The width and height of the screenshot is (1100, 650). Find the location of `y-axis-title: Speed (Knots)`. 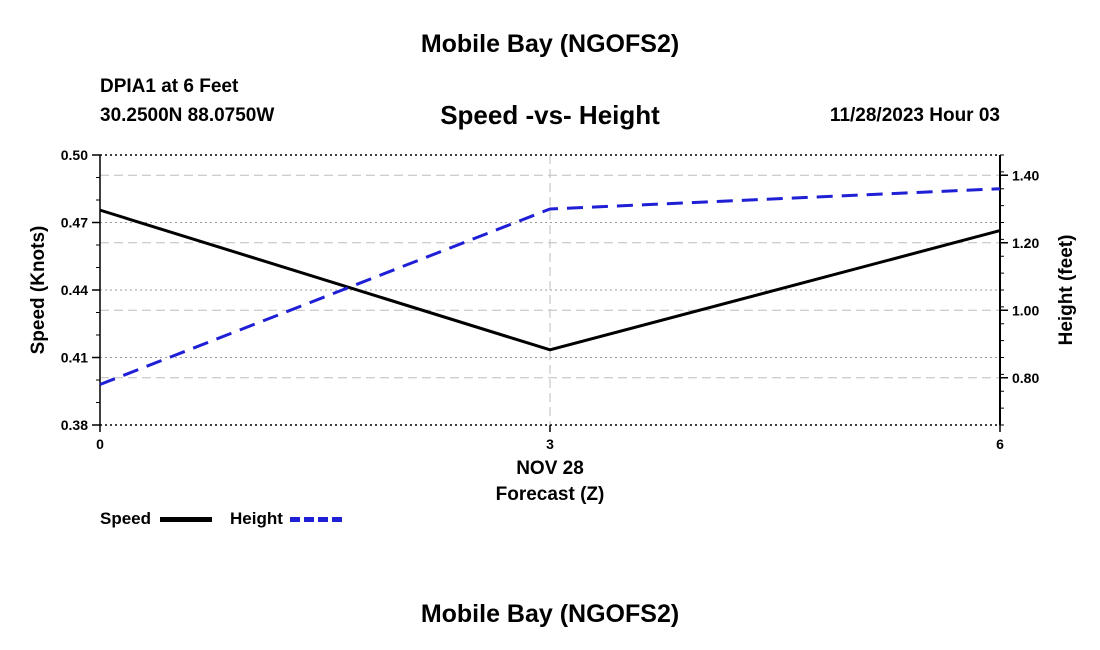

y-axis-title: Speed (Knots) is located at coordinates (38, 290).